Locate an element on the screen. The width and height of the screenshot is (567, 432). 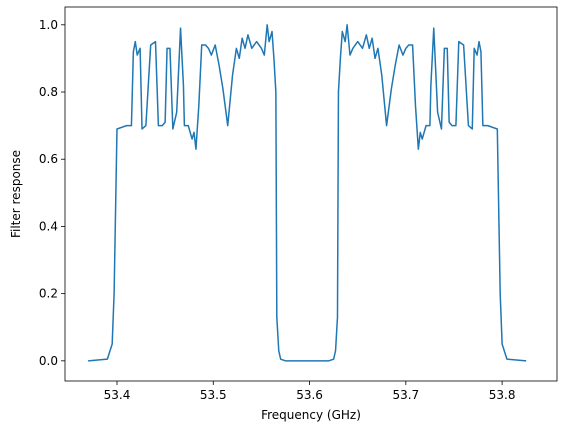
y-axis-label: Filter response is located at coordinates (16, 194).